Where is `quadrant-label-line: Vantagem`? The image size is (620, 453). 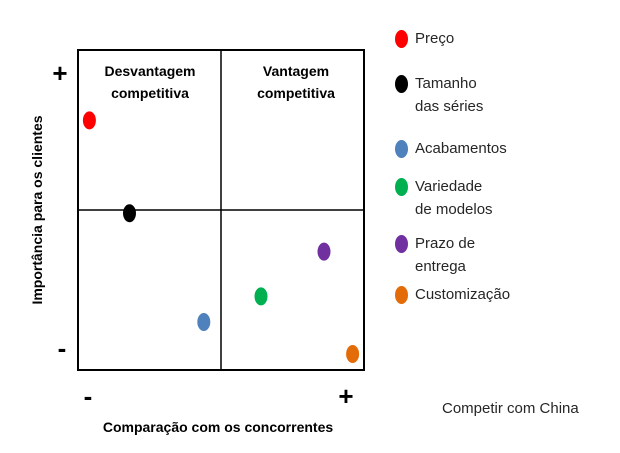 quadrant-label-line: Vantagem is located at coordinates (296, 71).